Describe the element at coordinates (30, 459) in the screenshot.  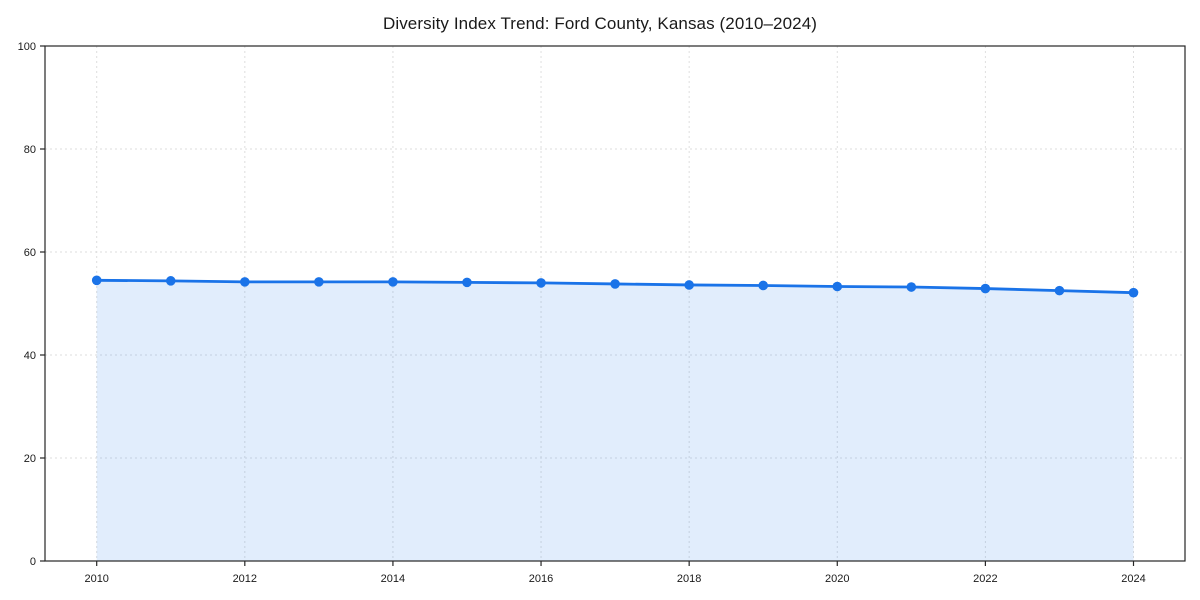
I see `y-axis-tick-label: 20` at that location.